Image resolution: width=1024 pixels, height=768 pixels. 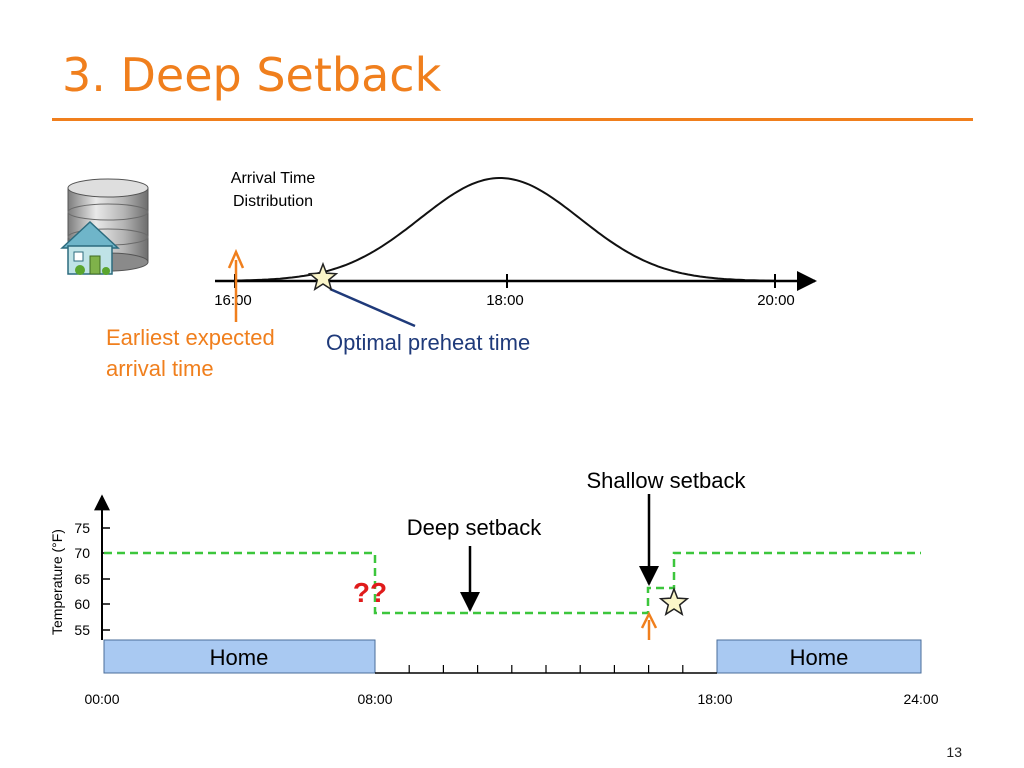 What do you see at coordinates (505, 300) in the screenshot?
I see `tick-label-1800: 18:00` at bounding box center [505, 300].